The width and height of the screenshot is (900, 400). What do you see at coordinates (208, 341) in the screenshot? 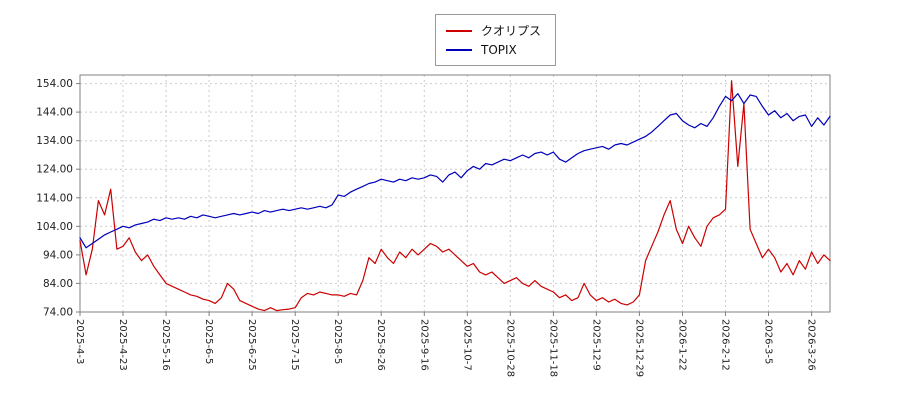
I see `x-tick-label: 2025-6-5` at bounding box center [208, 341].